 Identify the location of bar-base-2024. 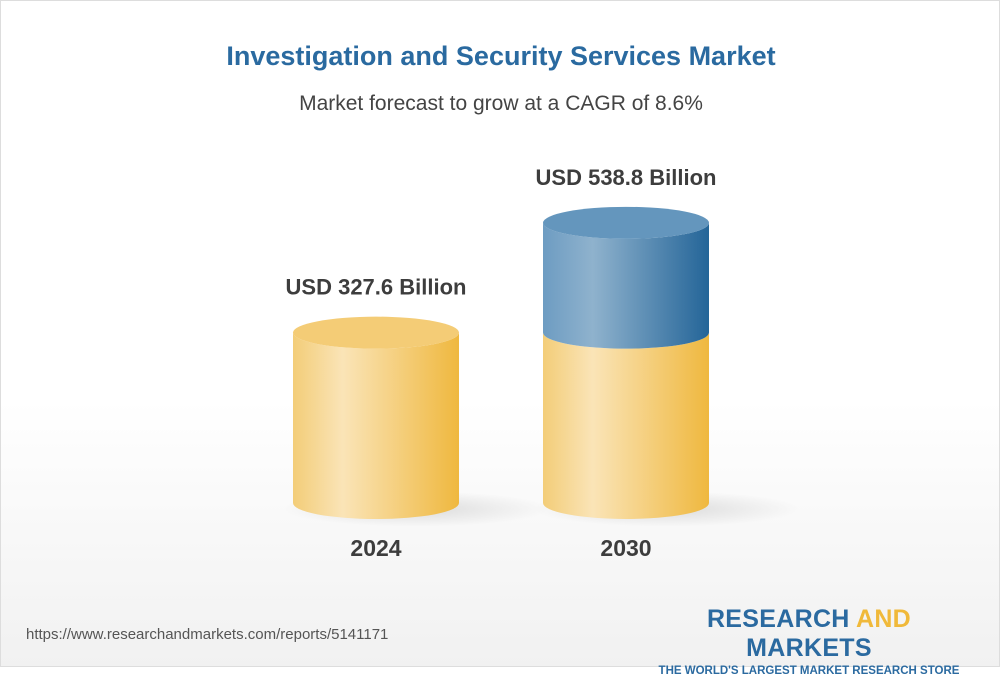
(376, 425).